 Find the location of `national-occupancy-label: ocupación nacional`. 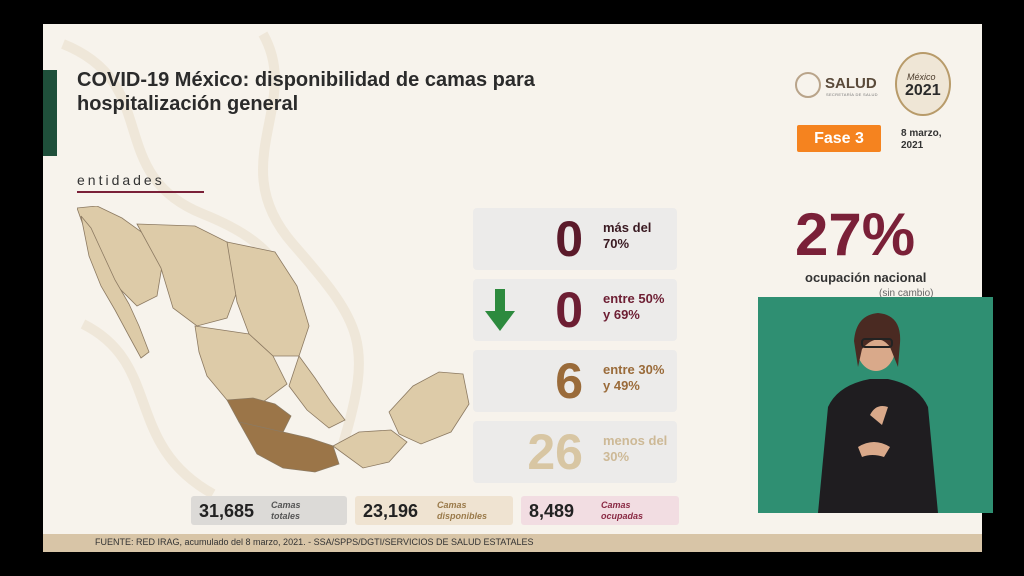

national-occupancy-label: ocupación nacional is located at coordinates (866, 277).